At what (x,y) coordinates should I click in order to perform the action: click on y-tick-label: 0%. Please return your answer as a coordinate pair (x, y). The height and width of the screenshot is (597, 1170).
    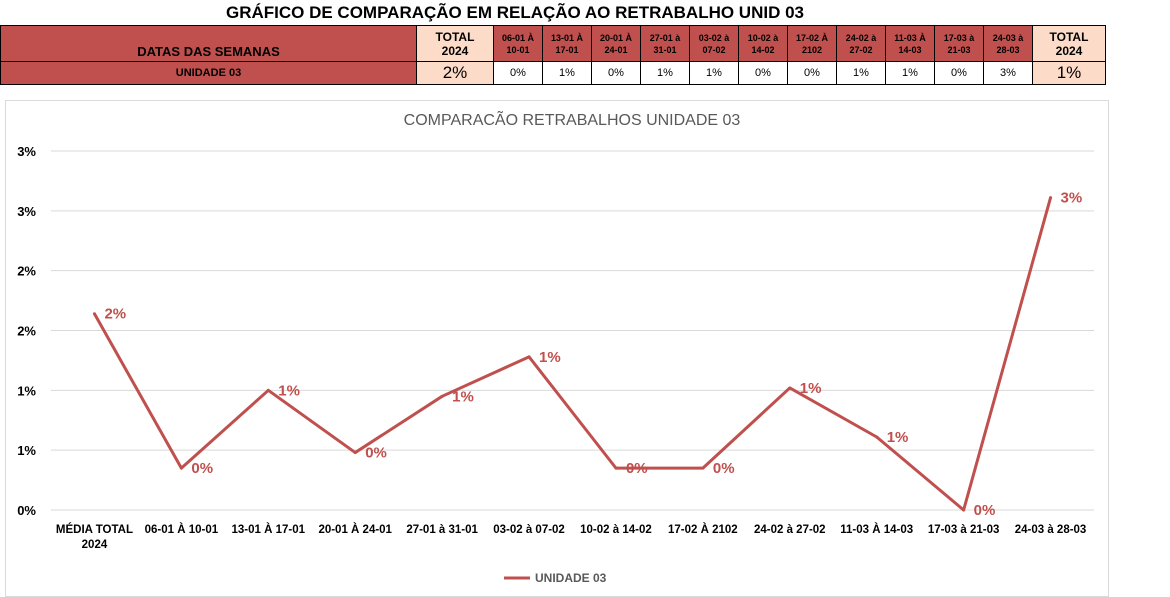
    Looking at the image, I should click on (26, 510).